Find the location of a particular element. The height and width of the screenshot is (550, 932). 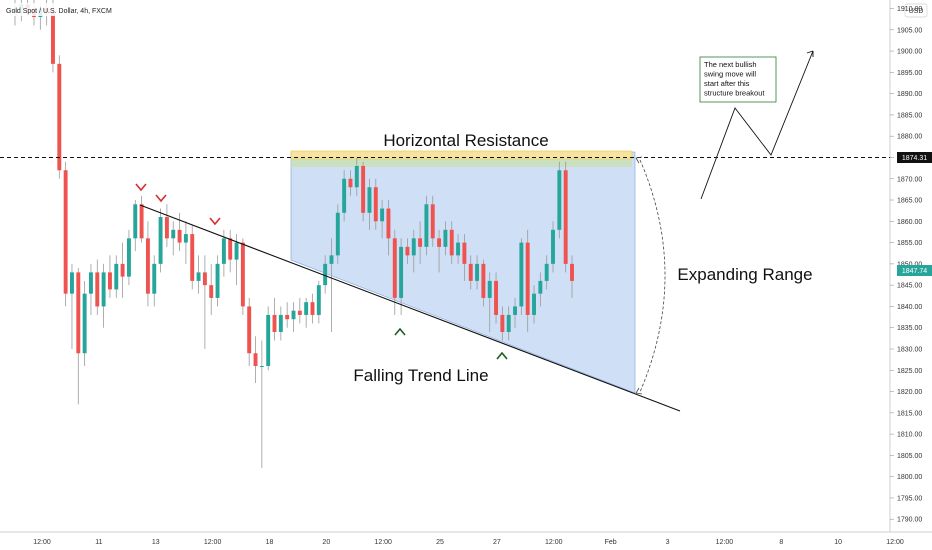

time-tick-label: Feb is located at coordinates (611, 542).